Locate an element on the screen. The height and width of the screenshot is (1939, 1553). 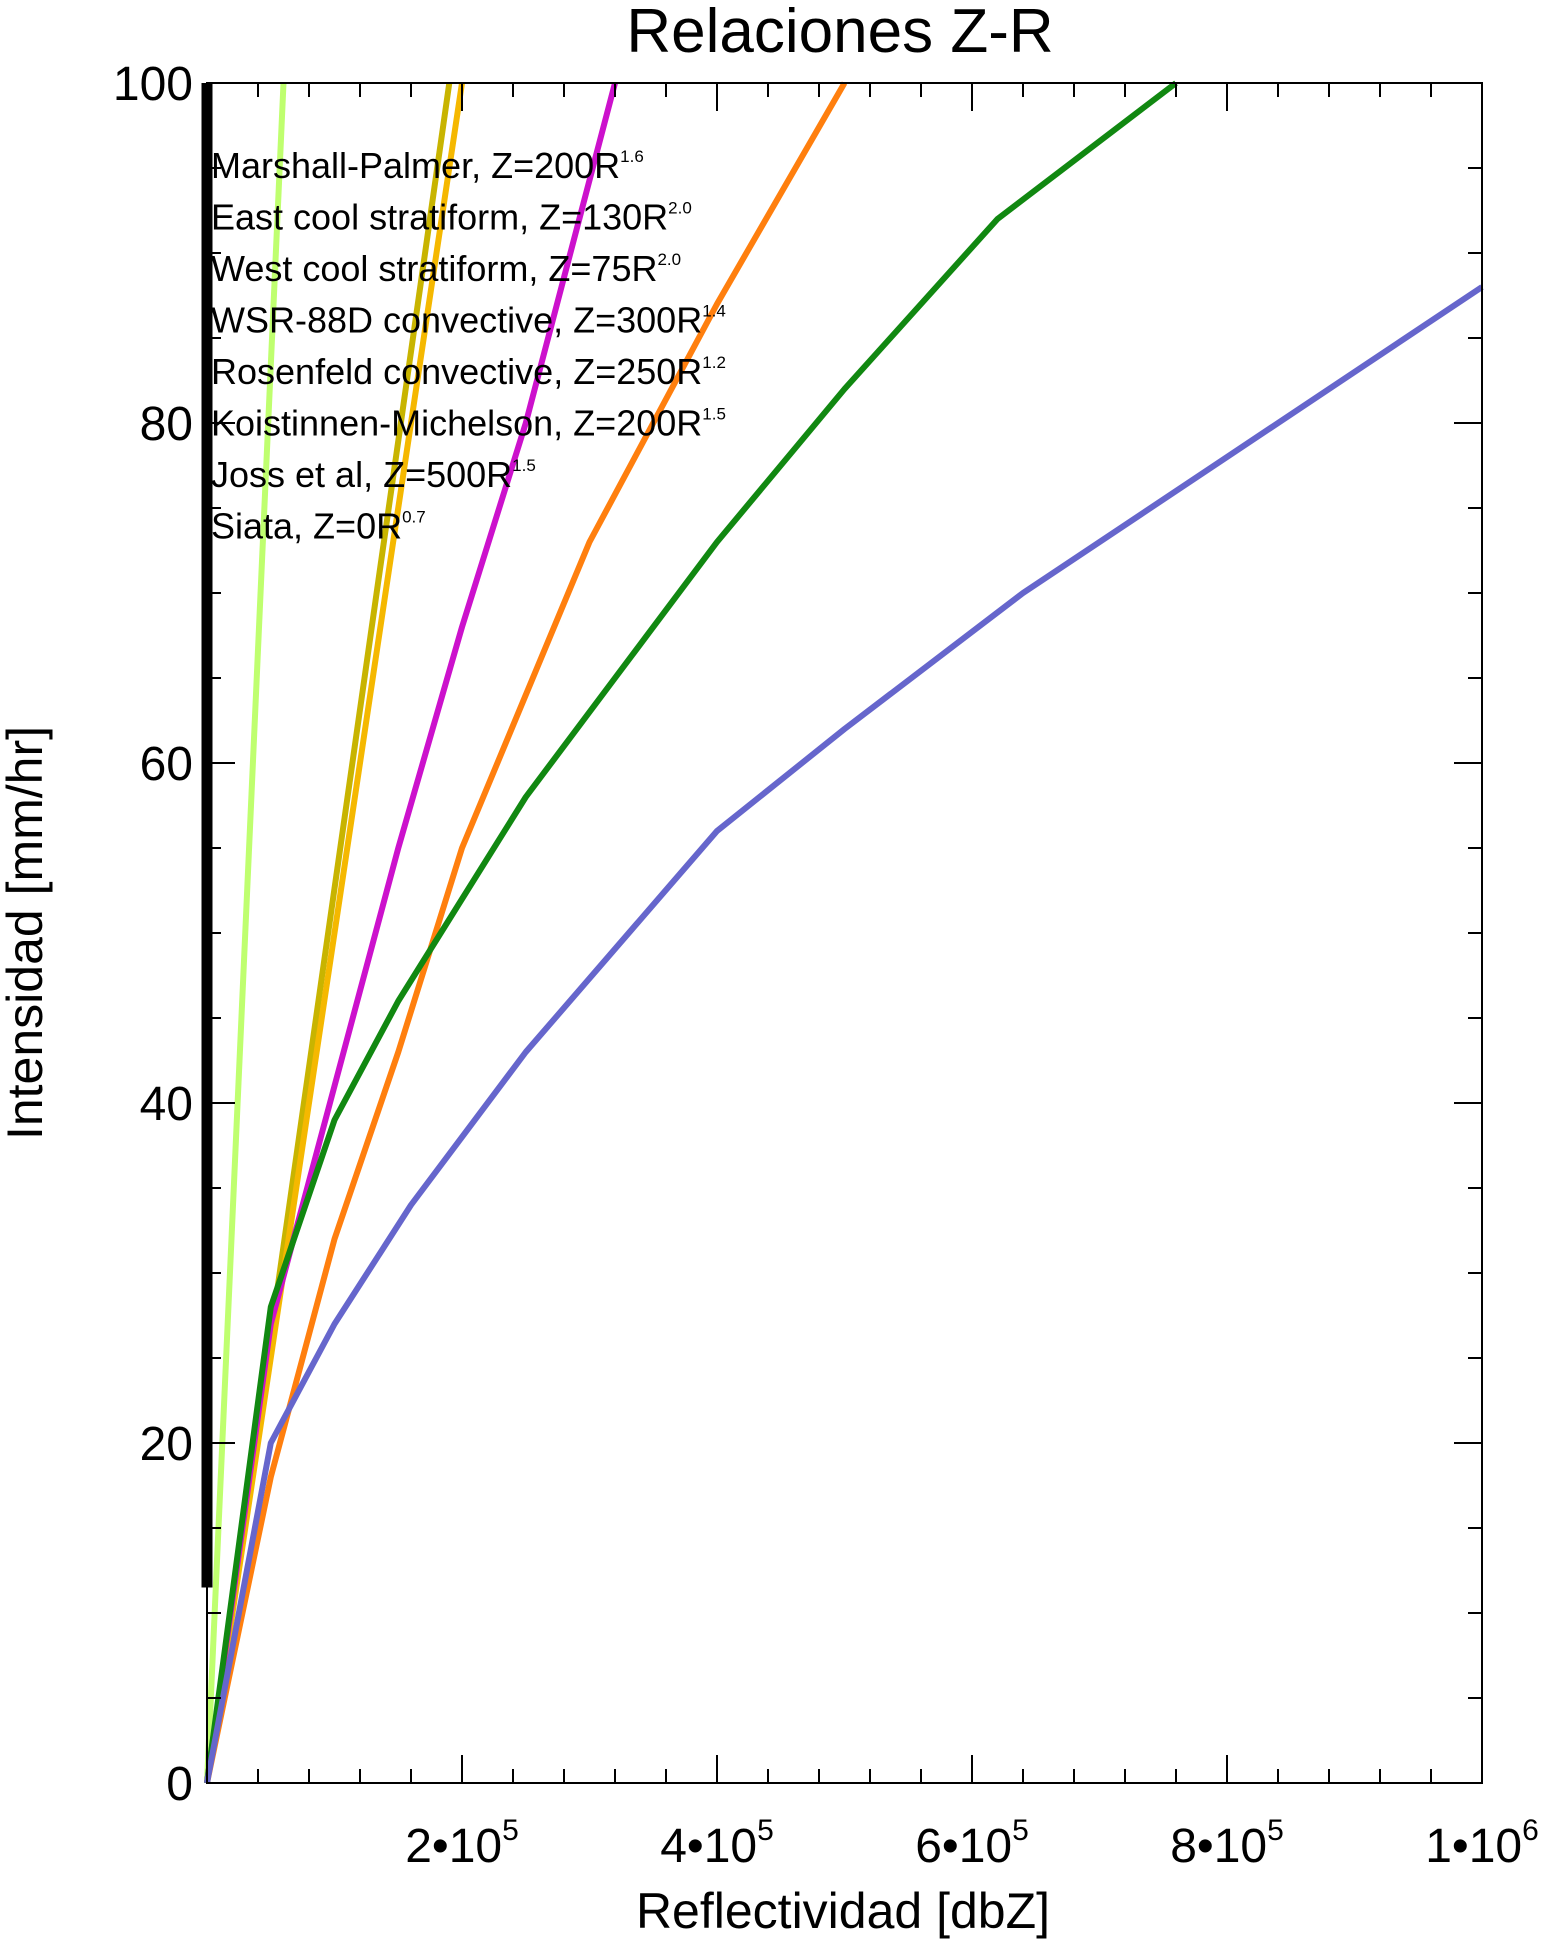
y-axis-label: Intensidad [mm/hr] is located at coordinates (26, 933).